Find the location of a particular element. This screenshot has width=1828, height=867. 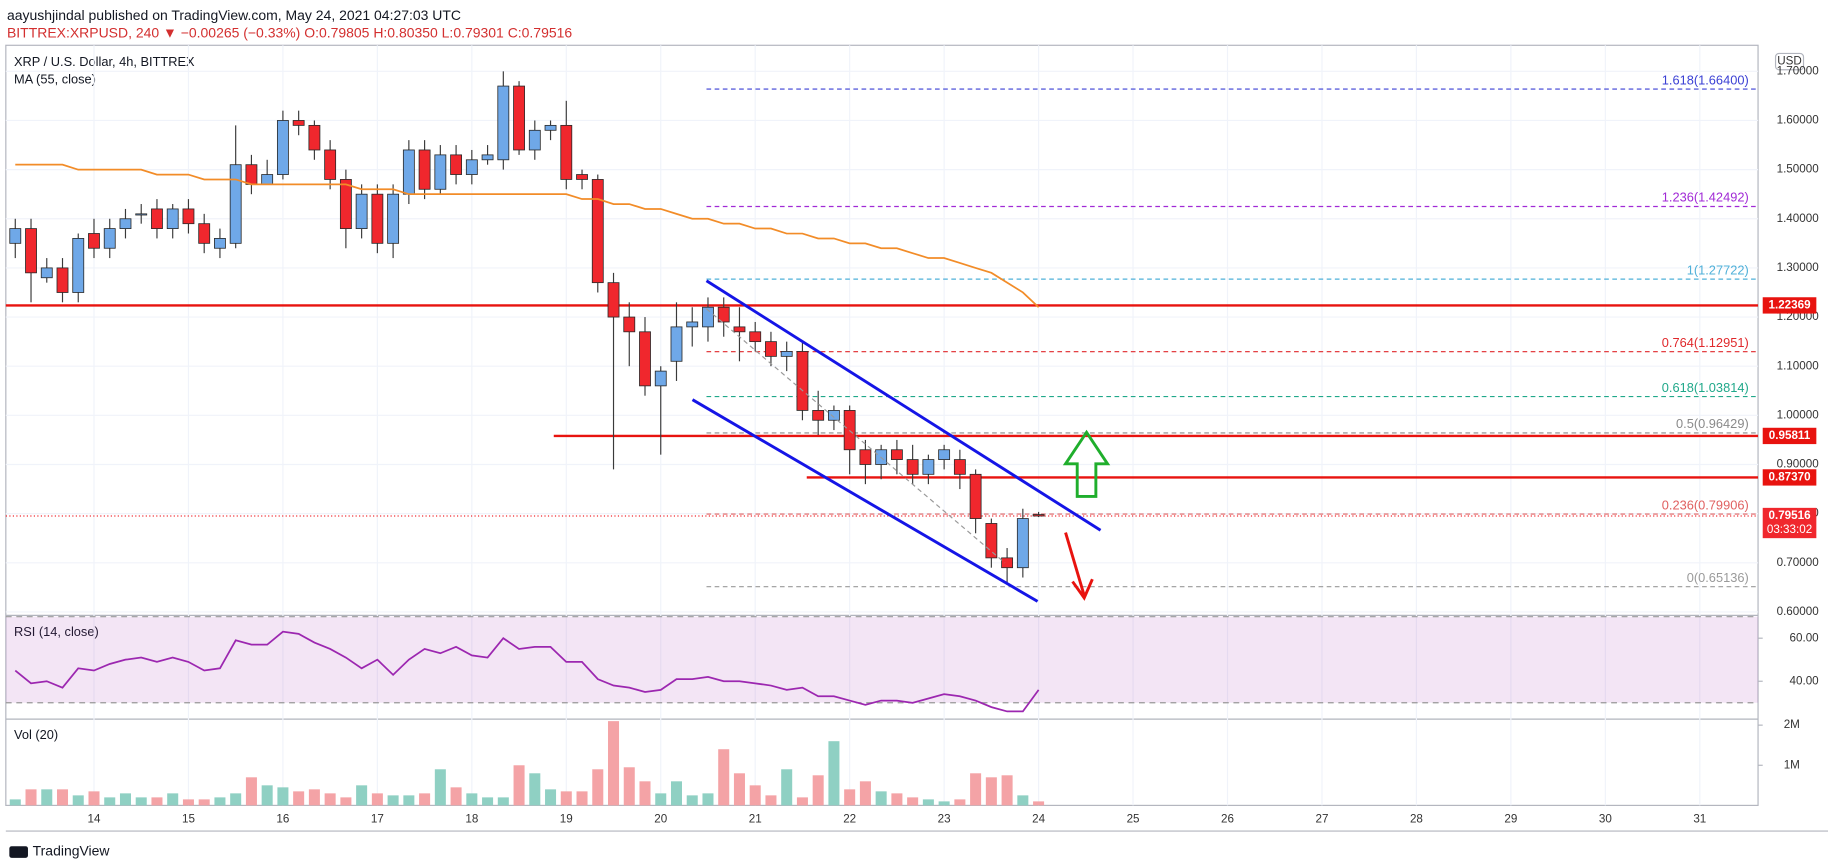

rsi-tick-label: 40.00 is located at coordinates (1805, 680).